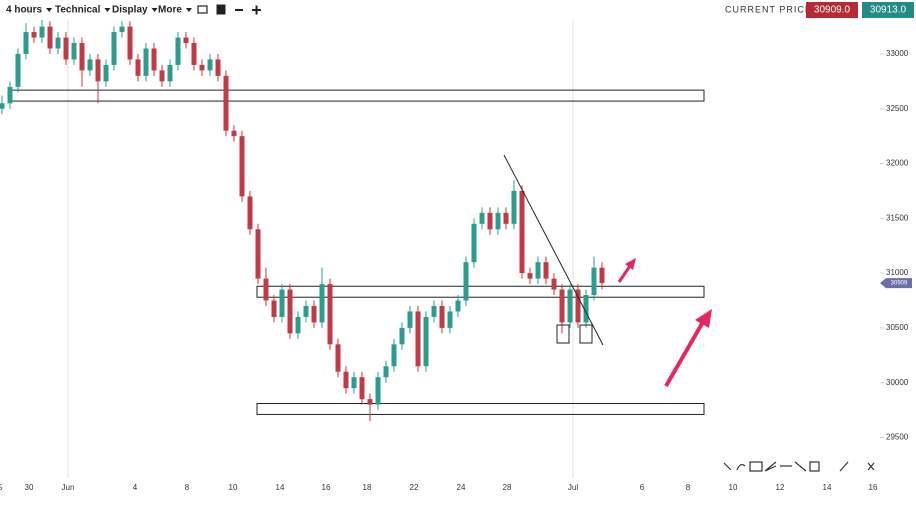 Image resolution: width=916 pixels, height=505 pixels. I want to click on x-tick-label: 16, so click(873, 487).